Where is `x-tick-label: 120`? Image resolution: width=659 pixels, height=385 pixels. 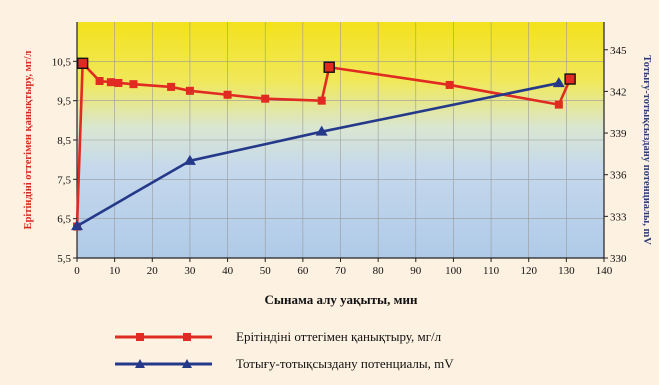
x-tick-label: 120 is located at coordinates (528, 271).